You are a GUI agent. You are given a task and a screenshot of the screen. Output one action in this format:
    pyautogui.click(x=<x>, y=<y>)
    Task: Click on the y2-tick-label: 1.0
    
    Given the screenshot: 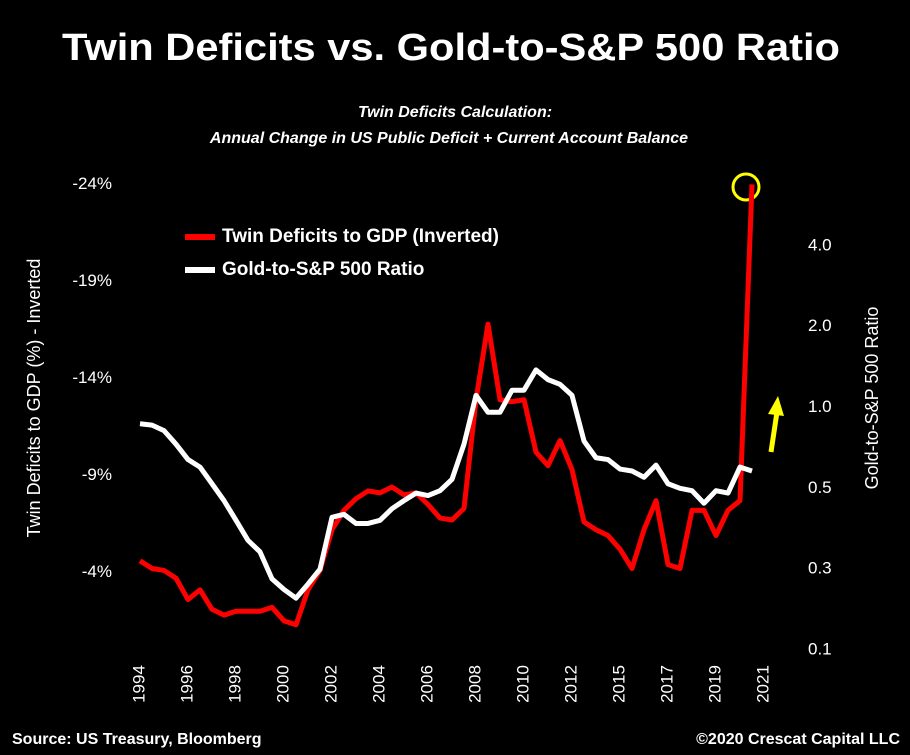 What is the action you would take?
    pyautogui.click(x=820, y=406)
    